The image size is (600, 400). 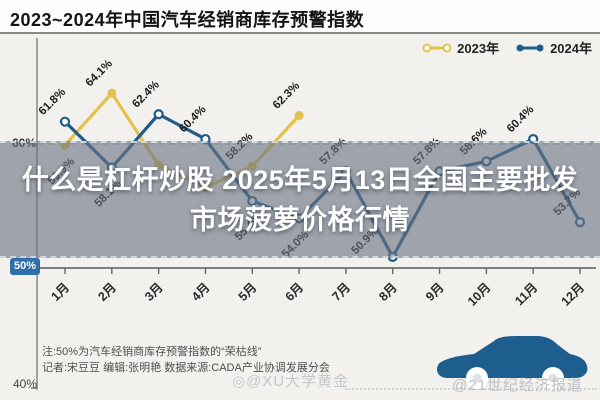 I want to click on chart-title: 2023~2024年中国汽车经销商库存预警指数, so click(x=187, y=20).